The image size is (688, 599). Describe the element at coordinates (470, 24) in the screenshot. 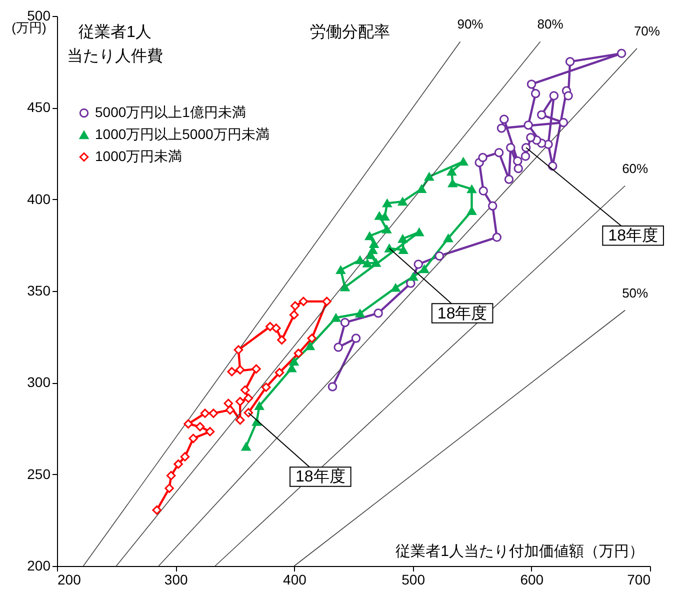

I see `series-label: 90%` at that location.